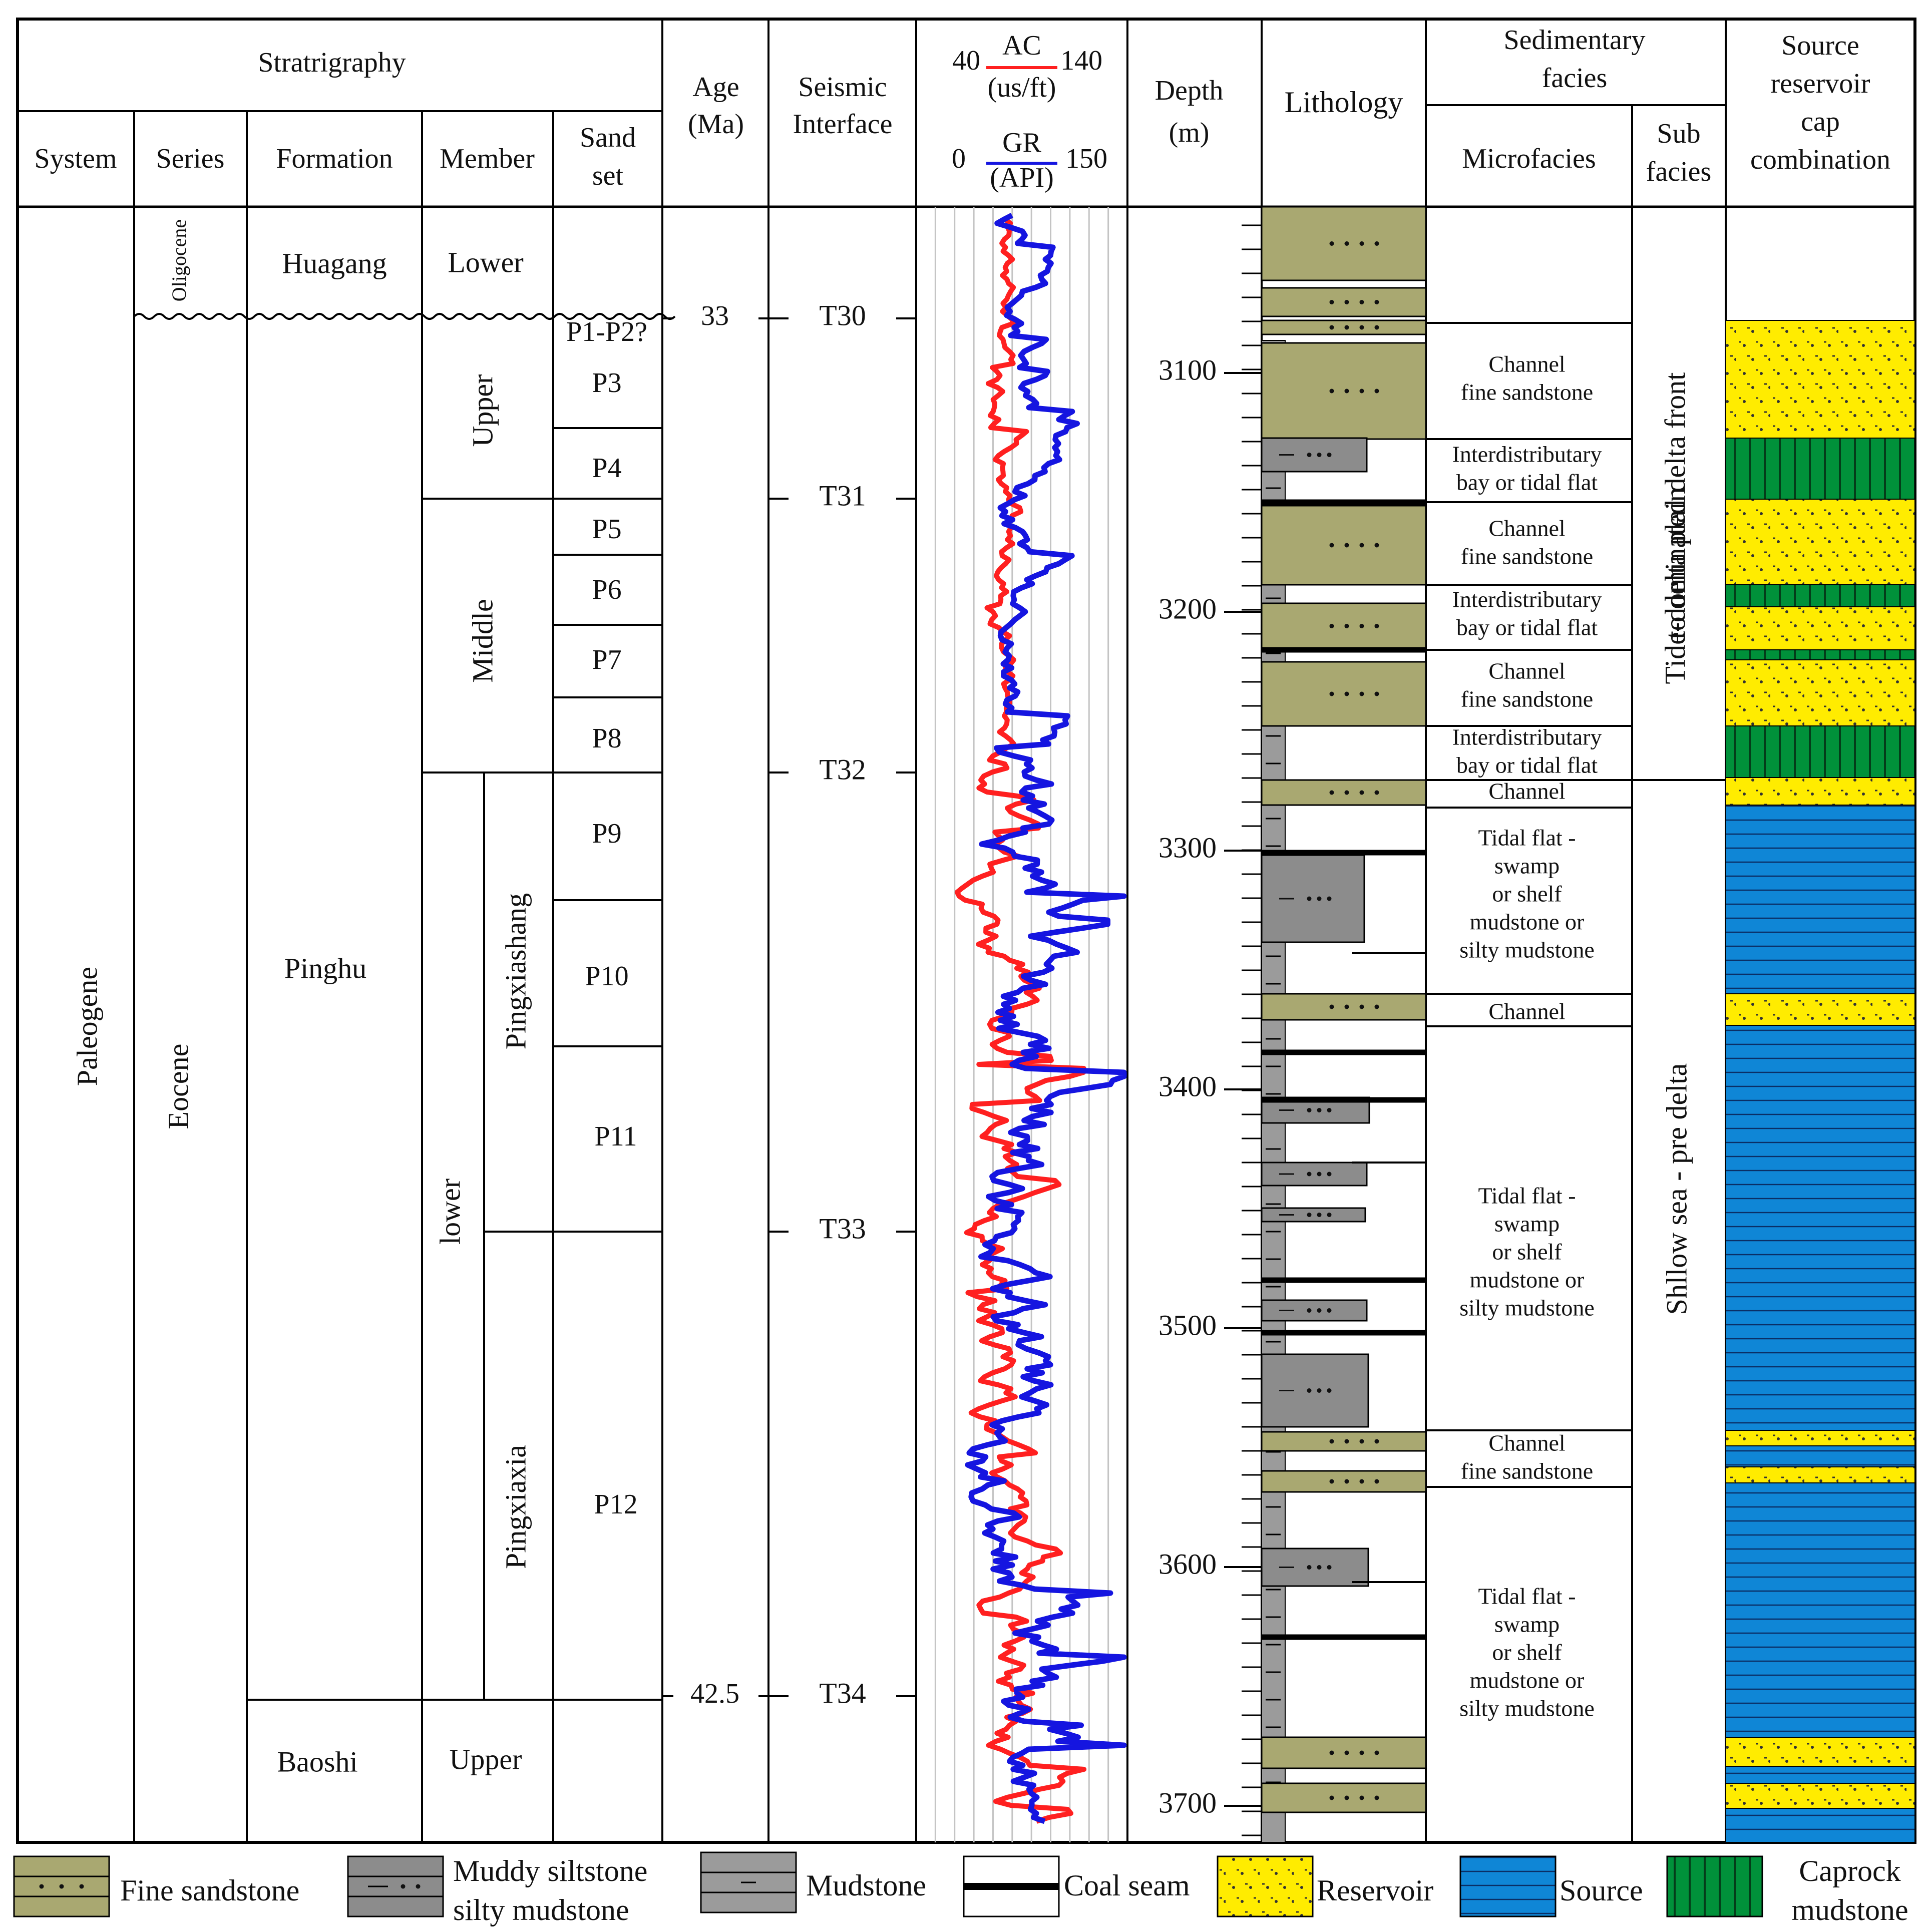 Image resolution: width=1932 pixels, height=1930 pixels. What do you see at coordinates (615, 1136) in the screenshot?
I see `sand-set-P11: P11` at bounding box center [615, 1136].